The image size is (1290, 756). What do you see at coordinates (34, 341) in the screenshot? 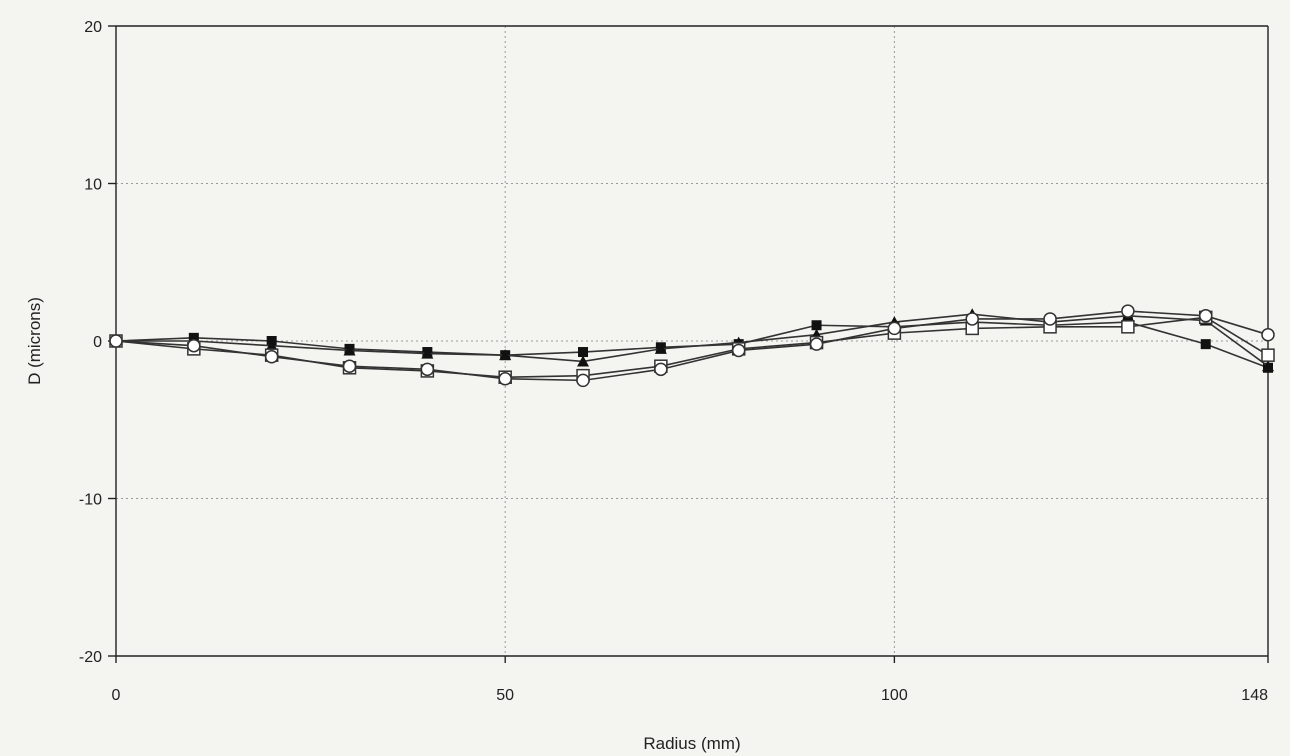
I see `y-axis-label: D (microns)` at bounding box center [34, 341].